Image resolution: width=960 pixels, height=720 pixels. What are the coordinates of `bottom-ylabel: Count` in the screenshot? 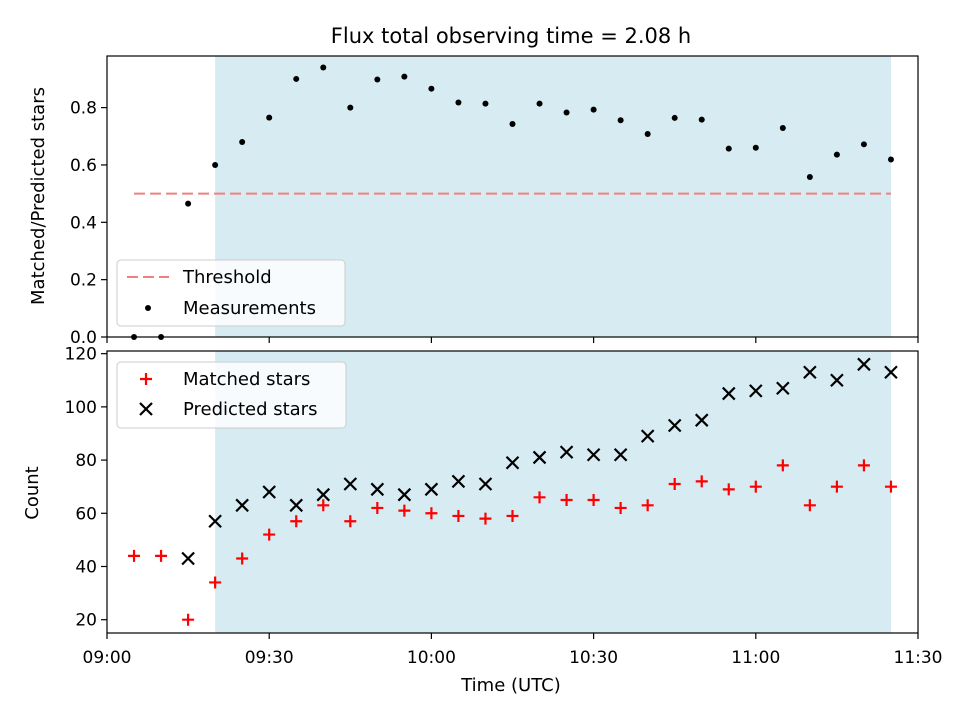 It's located at (32, 492).